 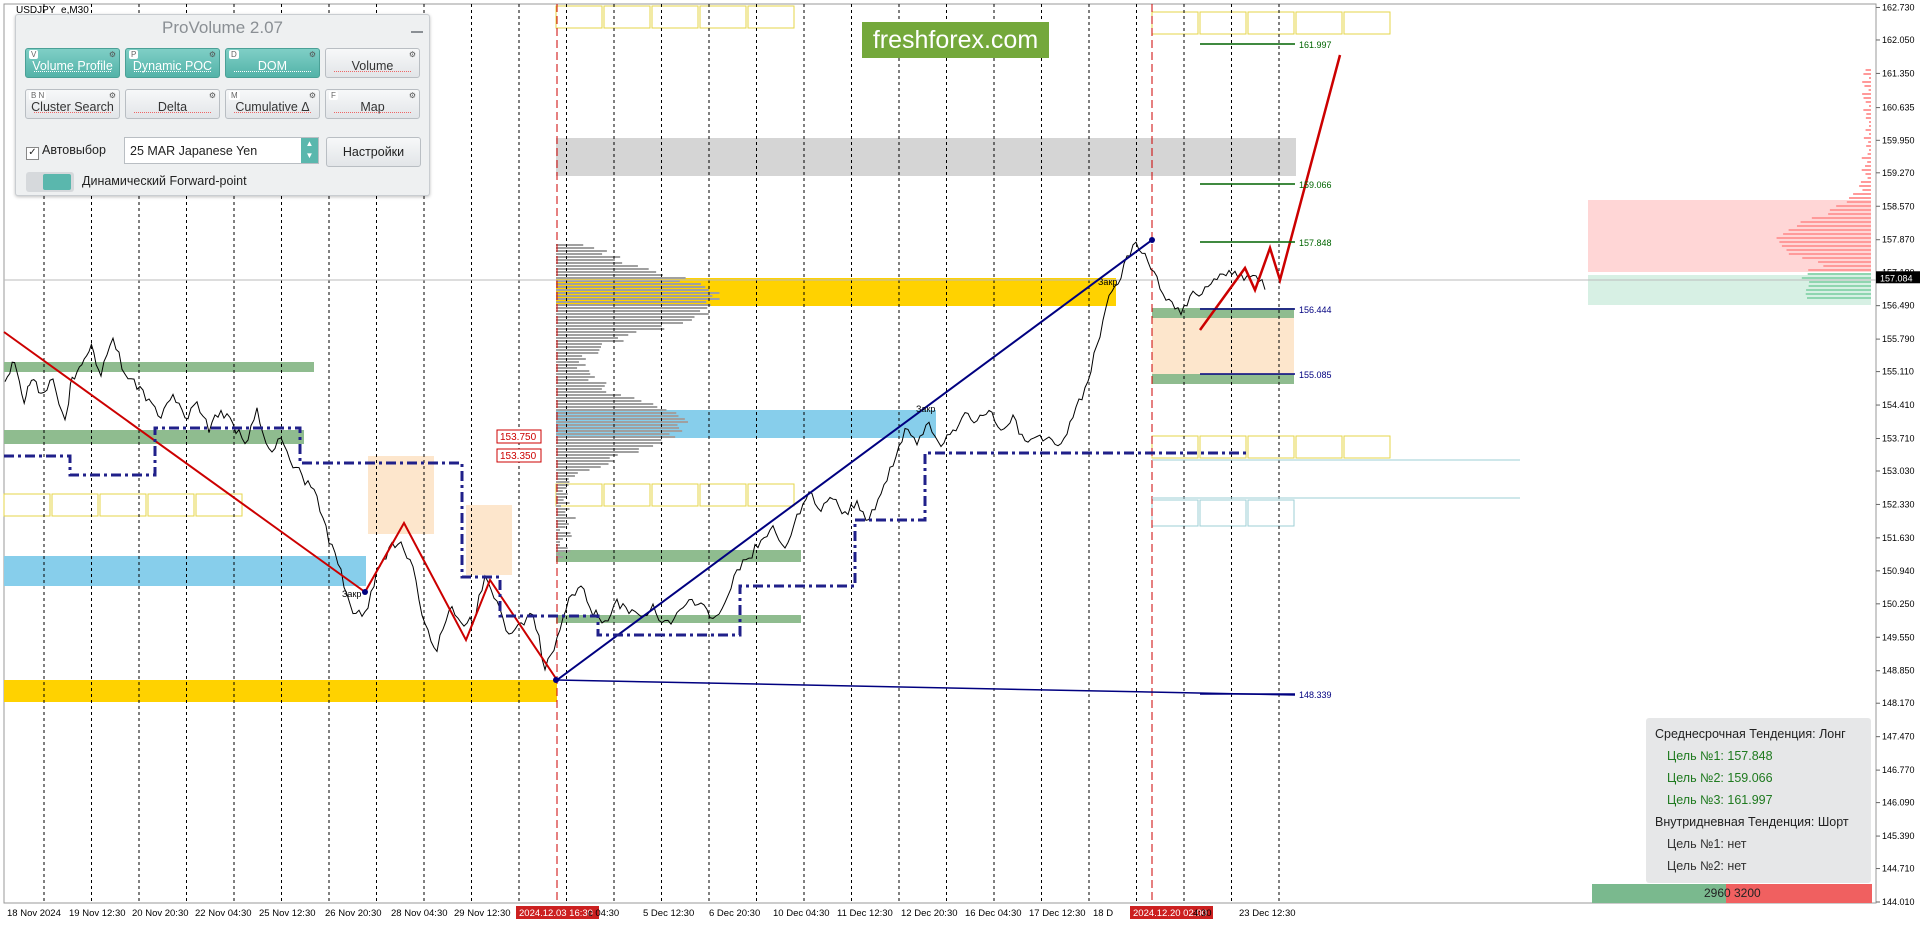 What do you see at coordinates (1057, 913) in the screenshot?
I see `x-tick-label: 17 Dec 12:30` at bounding box center [1057, 913].